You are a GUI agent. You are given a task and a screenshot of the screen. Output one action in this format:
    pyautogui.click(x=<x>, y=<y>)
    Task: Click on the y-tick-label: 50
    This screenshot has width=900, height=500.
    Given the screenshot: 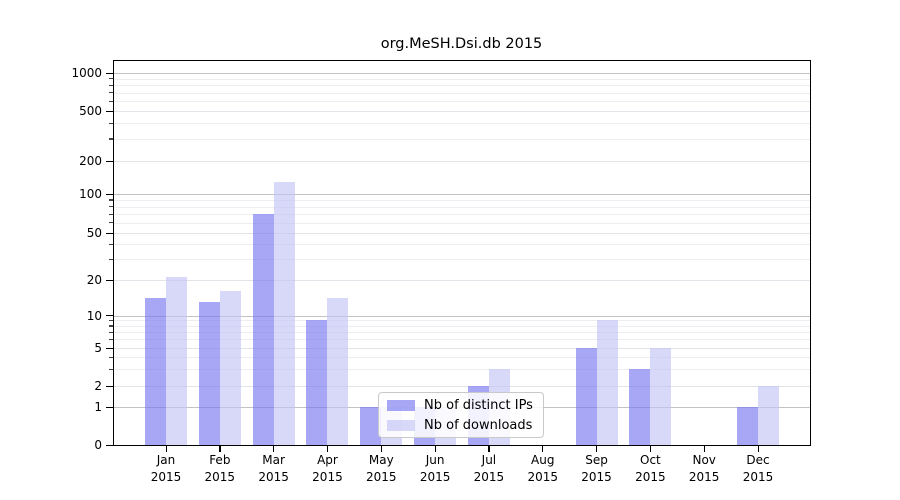 What is the action you would take?
    pyautogui.click(x=94, y=233)
    